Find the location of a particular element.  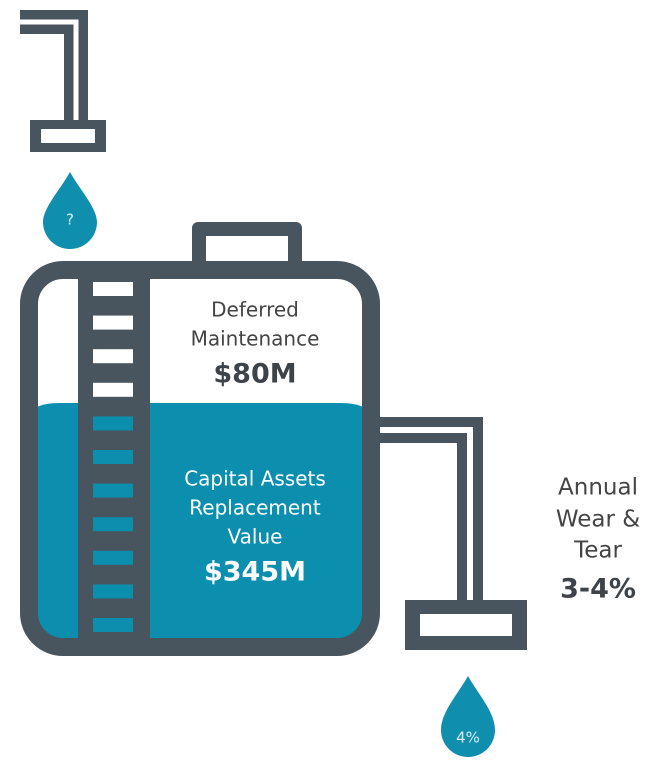

lower-value: $345M is located at coordinates (255, 572).